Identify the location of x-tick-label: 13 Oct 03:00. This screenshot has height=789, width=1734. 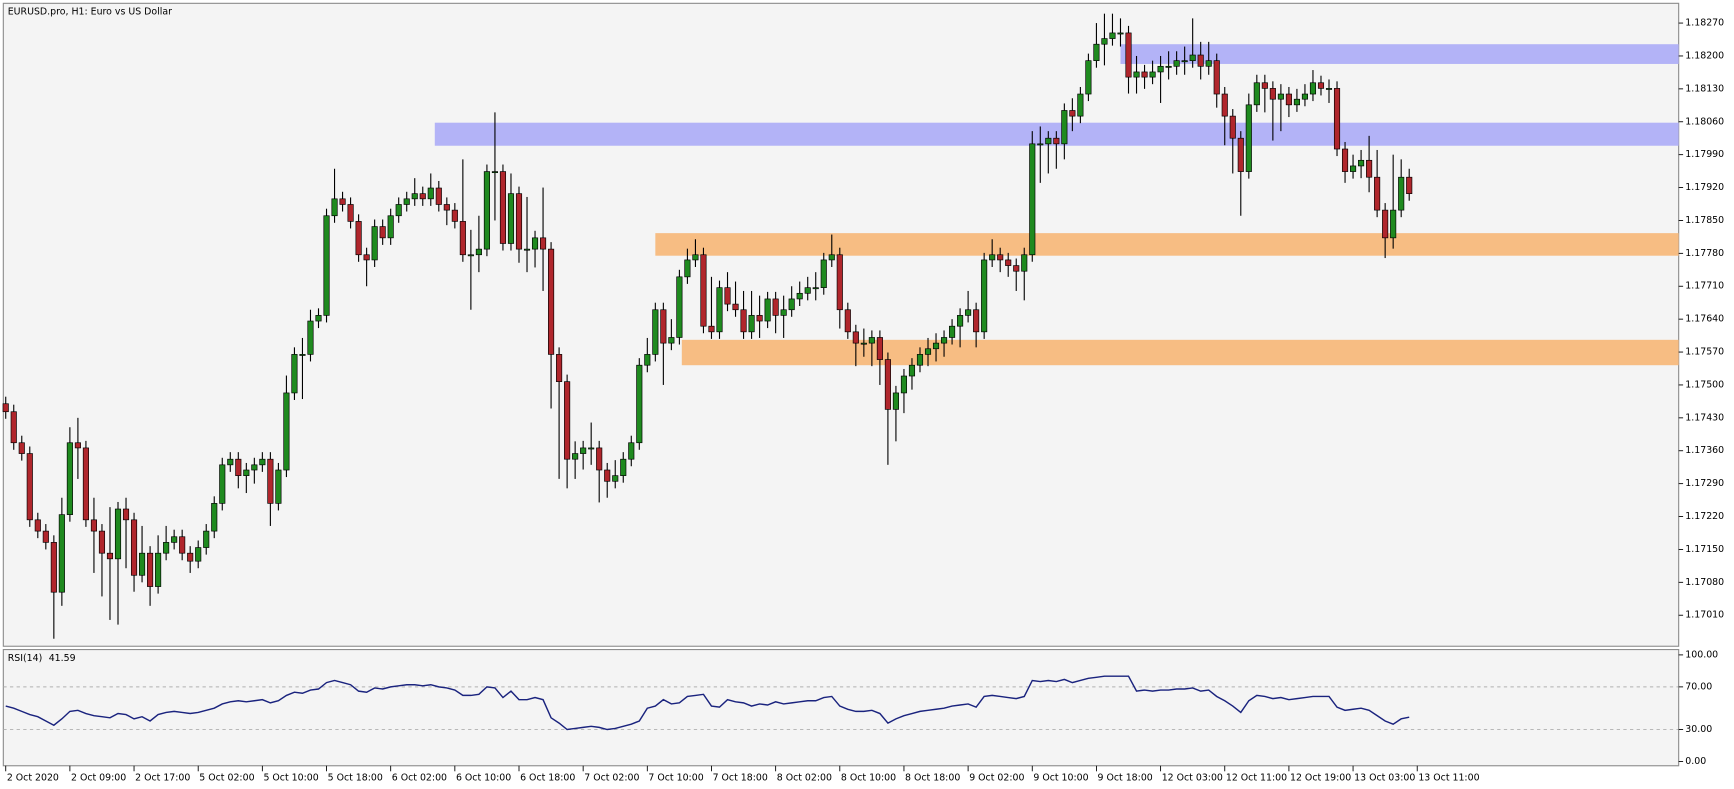
(1384, 777).